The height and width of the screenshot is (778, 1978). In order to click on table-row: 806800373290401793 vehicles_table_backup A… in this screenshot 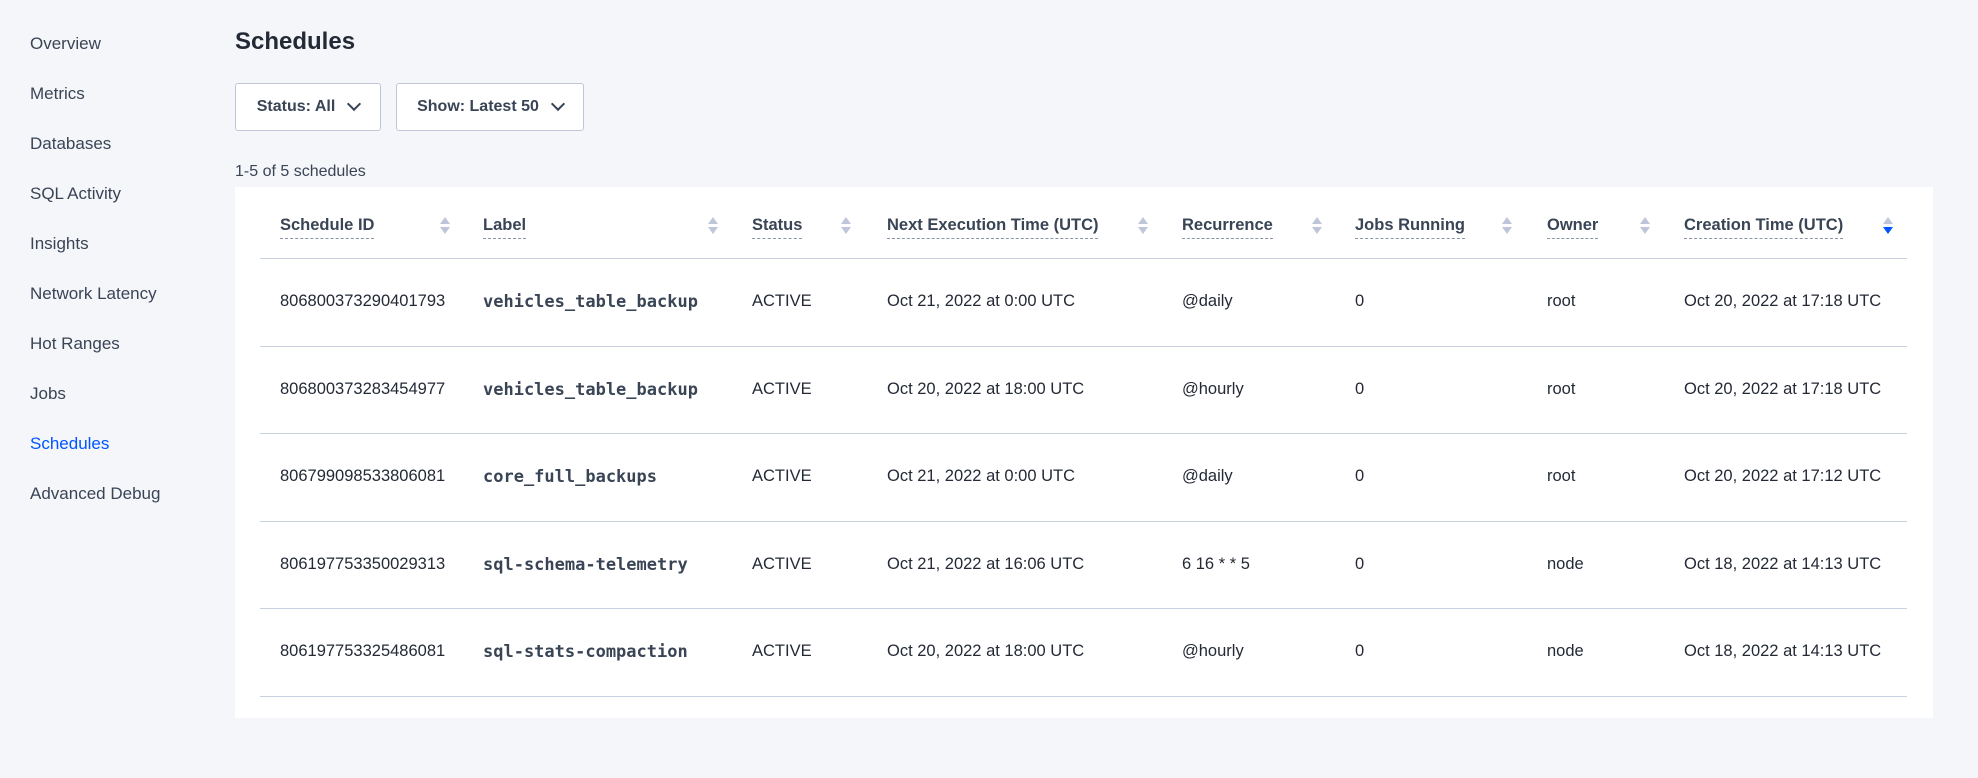, I will do `click(1083, 303)`.